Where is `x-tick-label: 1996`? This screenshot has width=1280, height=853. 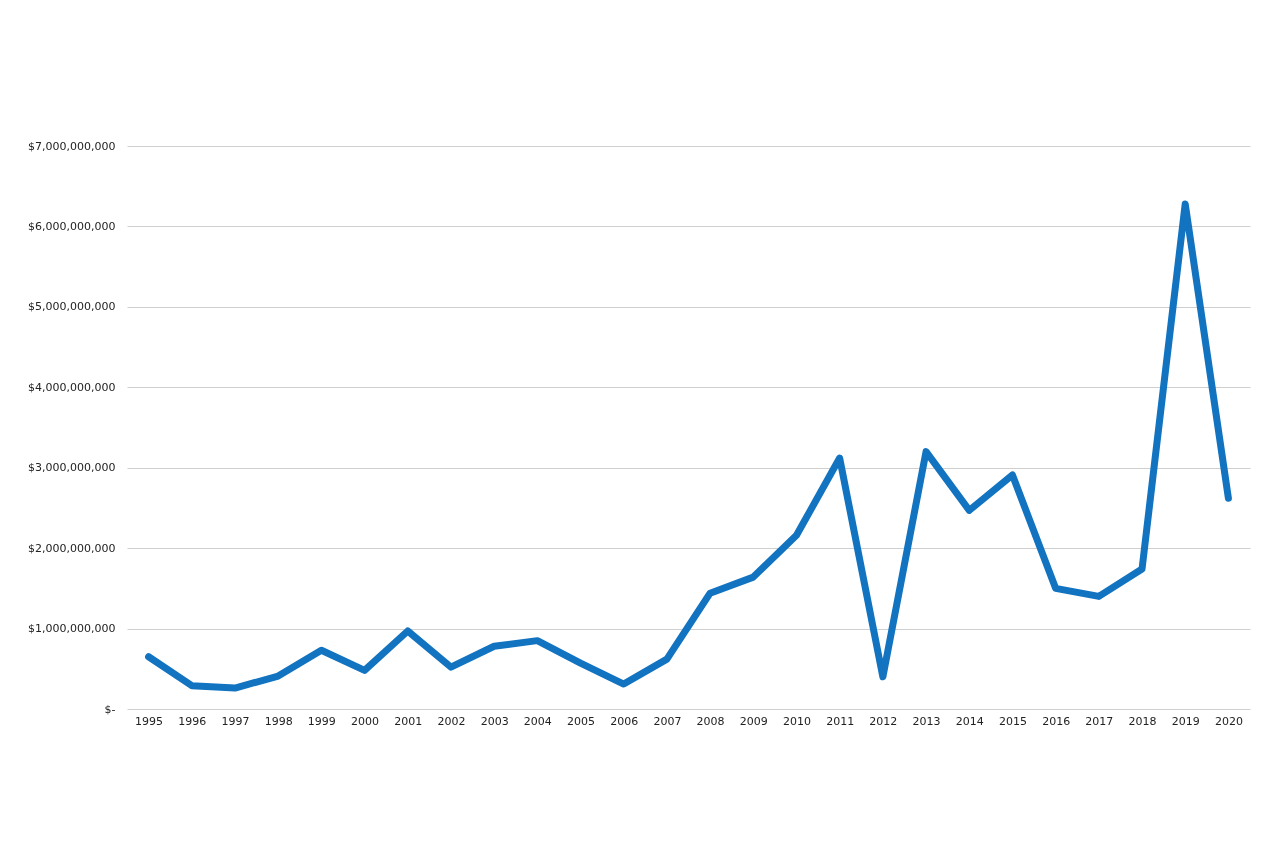 x-tick-label: 1996 is located at coordinates (192, 721).